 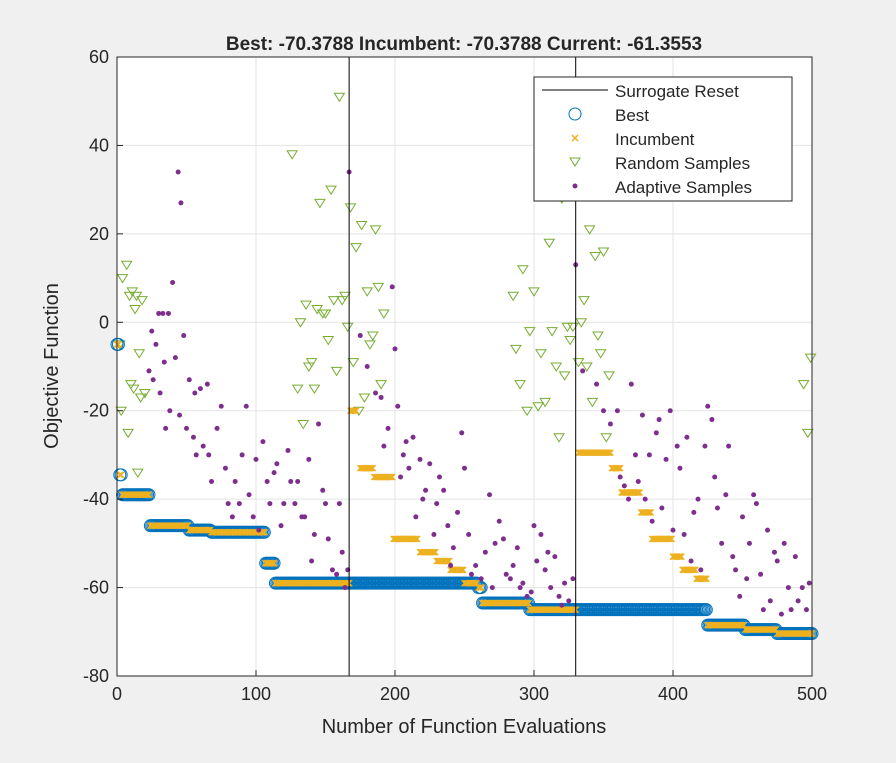 I want to click on legend-label-incumbent: Incumbent, so click(x=655, y=139).